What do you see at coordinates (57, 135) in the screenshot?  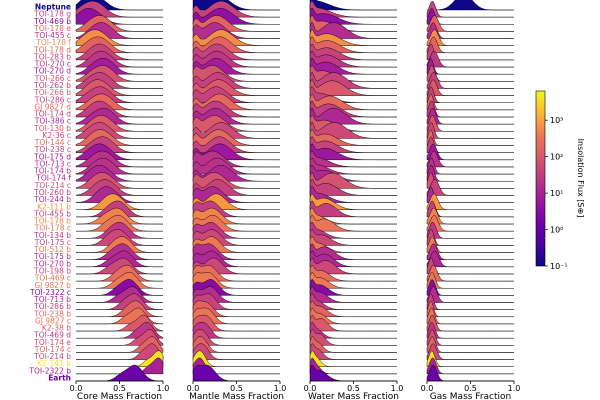 I see `planet-label: K2-36 c` at bounding box center [57, 135].